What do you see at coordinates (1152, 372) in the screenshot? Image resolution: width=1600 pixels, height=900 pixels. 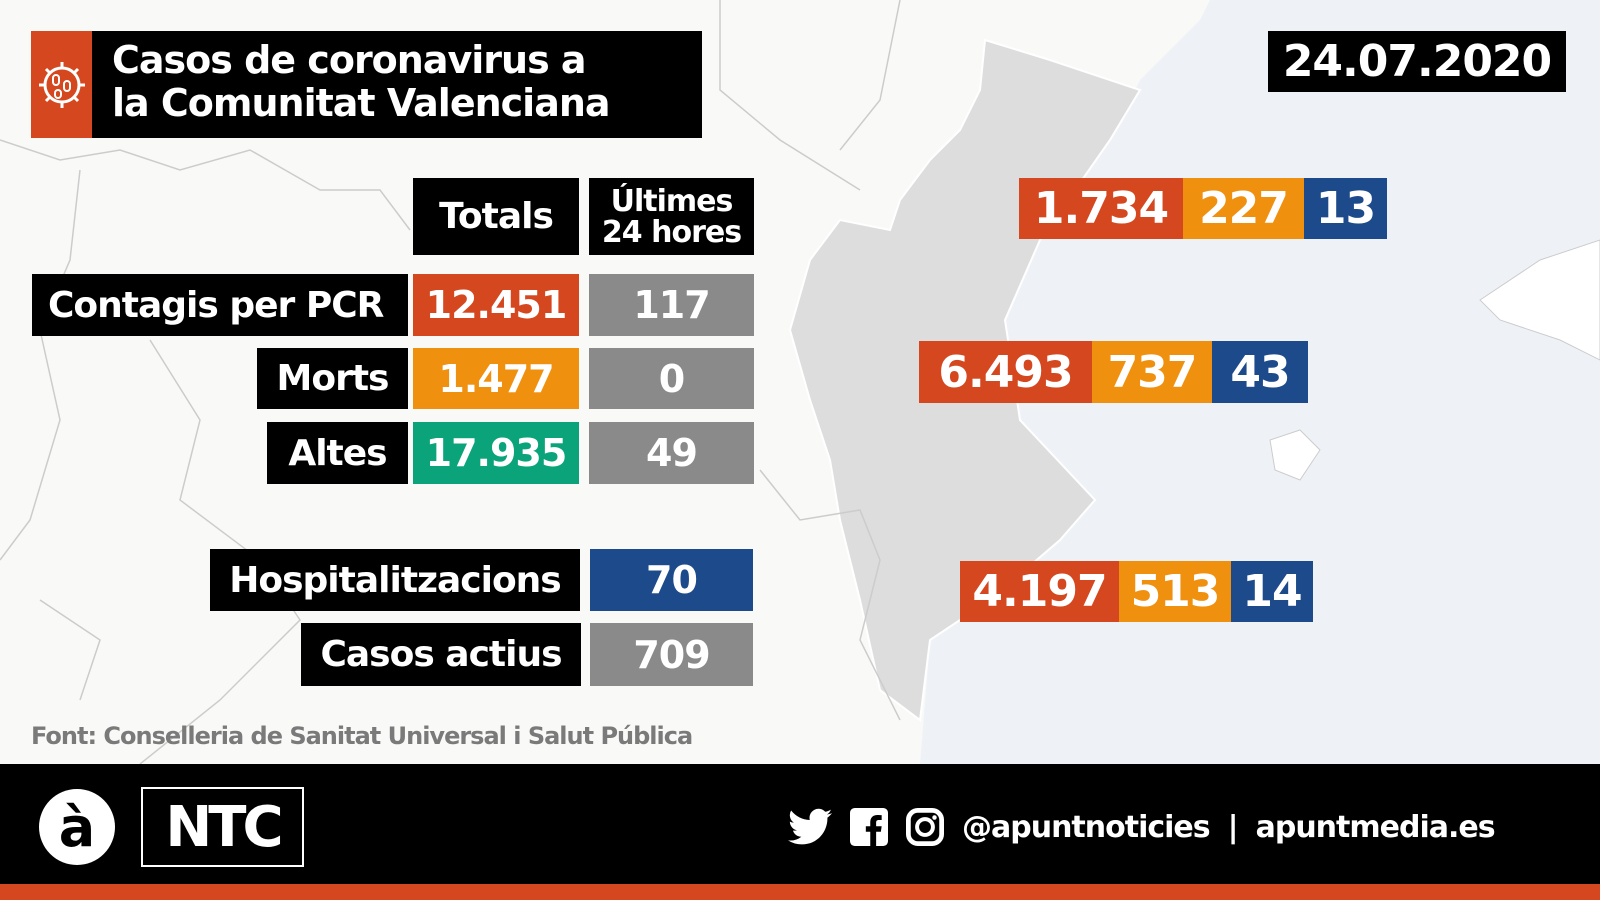 I see `province-morts: 737` at bounding box center [1152, 372].